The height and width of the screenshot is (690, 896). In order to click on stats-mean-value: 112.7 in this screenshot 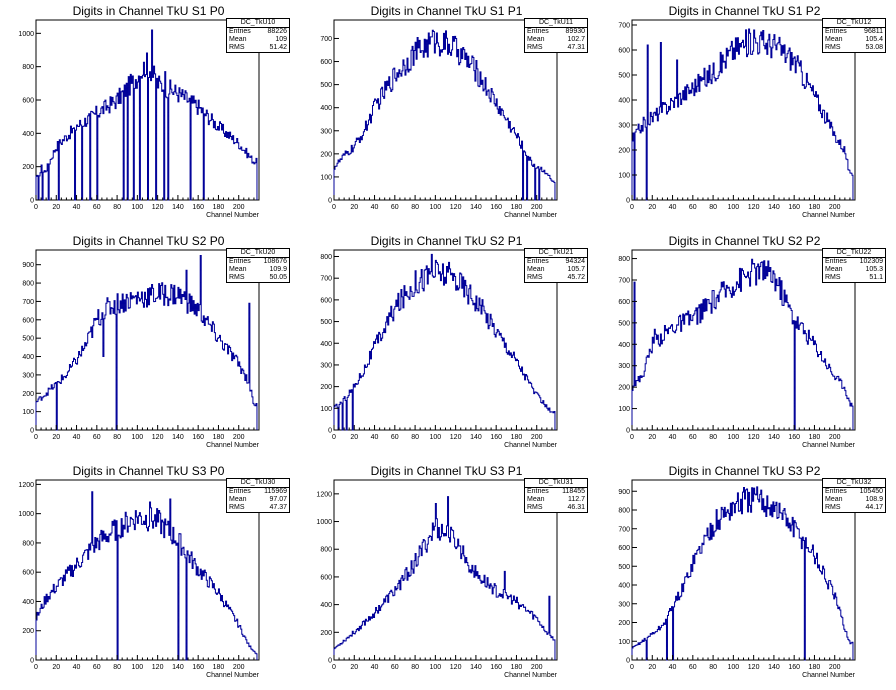, I will do `click(576, 499)`.